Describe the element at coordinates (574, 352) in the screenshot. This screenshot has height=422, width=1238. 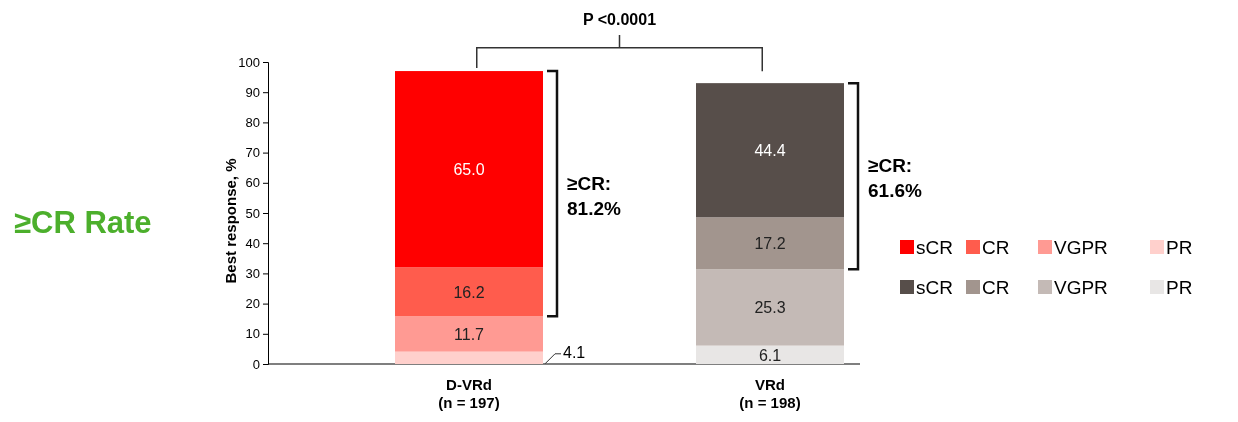
I see `data-label: 4.1` at that location.